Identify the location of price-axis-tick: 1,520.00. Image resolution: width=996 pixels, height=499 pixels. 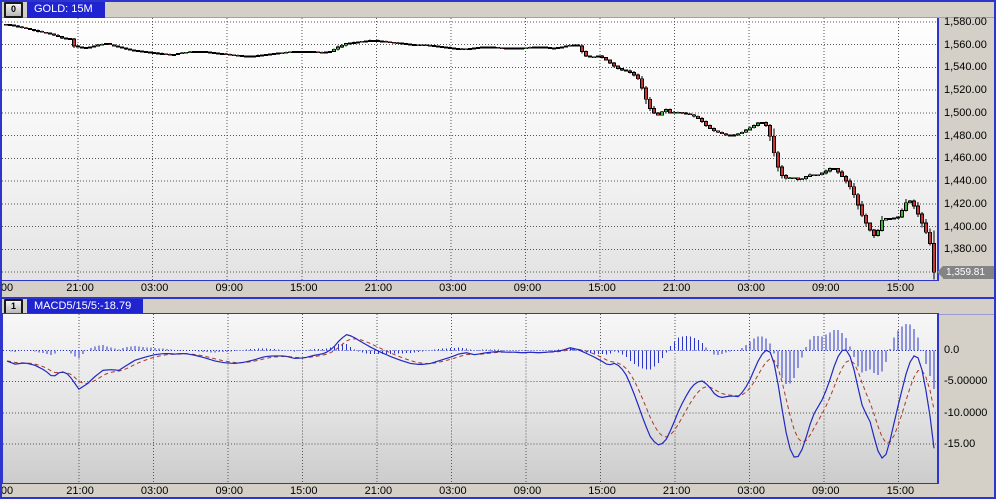
(965, 90).